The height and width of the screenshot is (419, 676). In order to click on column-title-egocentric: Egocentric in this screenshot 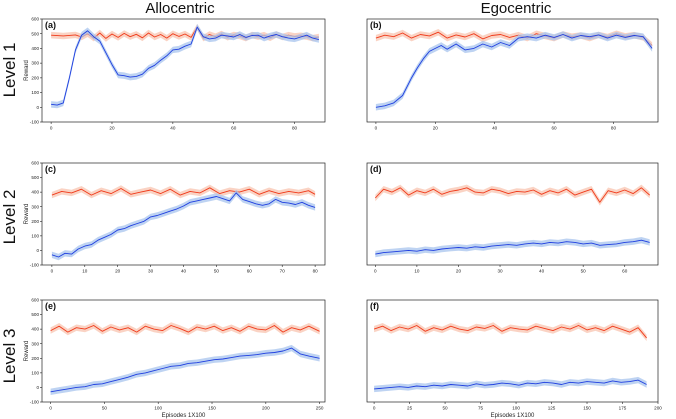, I will do `click(516, 8)`.